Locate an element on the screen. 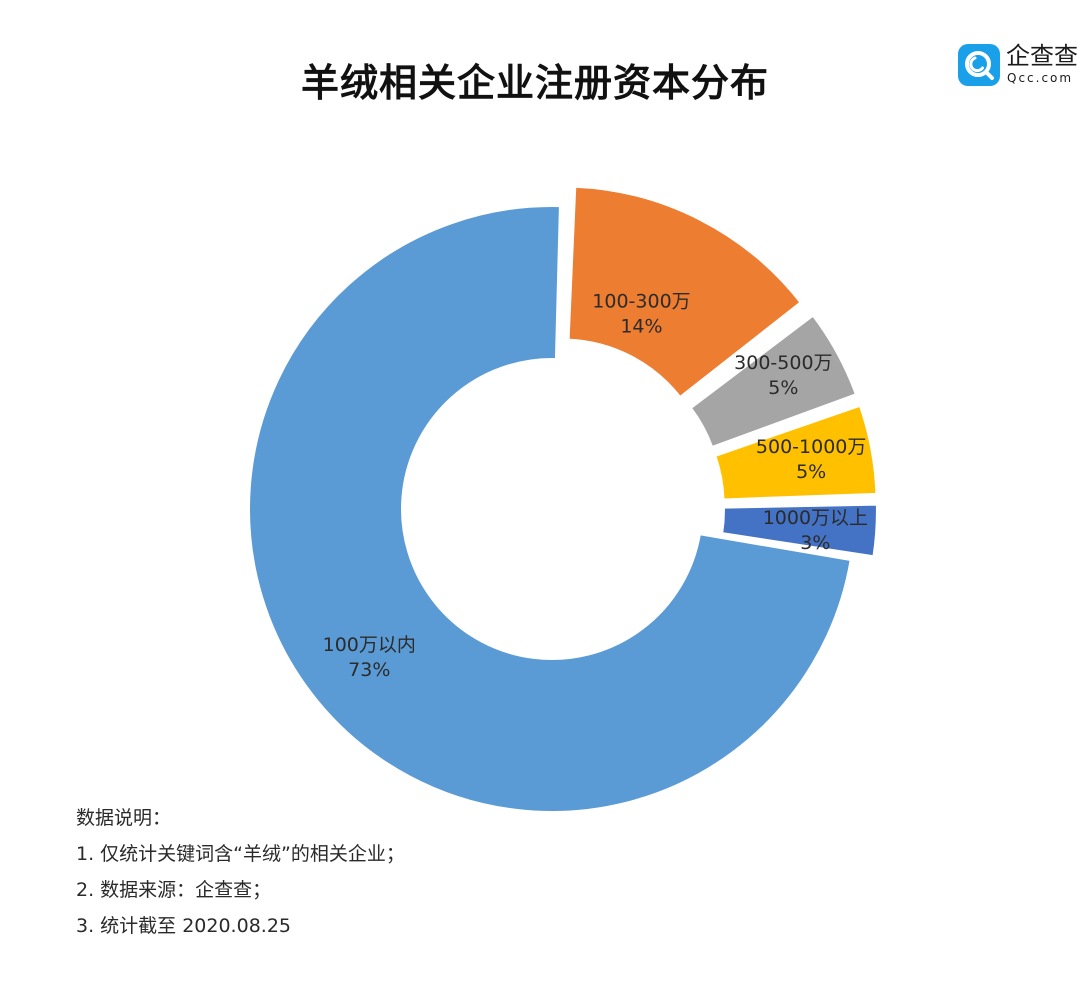 Image resolution: width=1080 pixels, height=1008 pixels. slice-category-label: 100-300万 is located at coordinates (641, 302).